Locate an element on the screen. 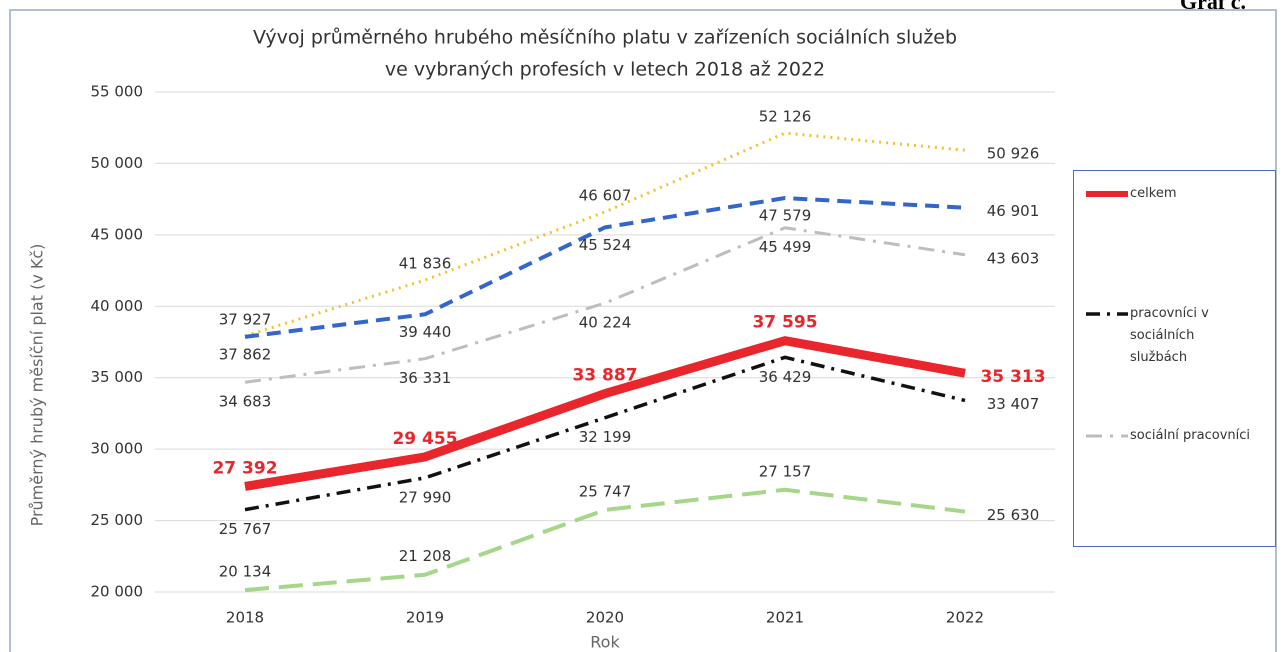 Image resolution: width=1286 pixels, height=652 pixels. data-label: 29 455 is located at coordinates (424, 439).